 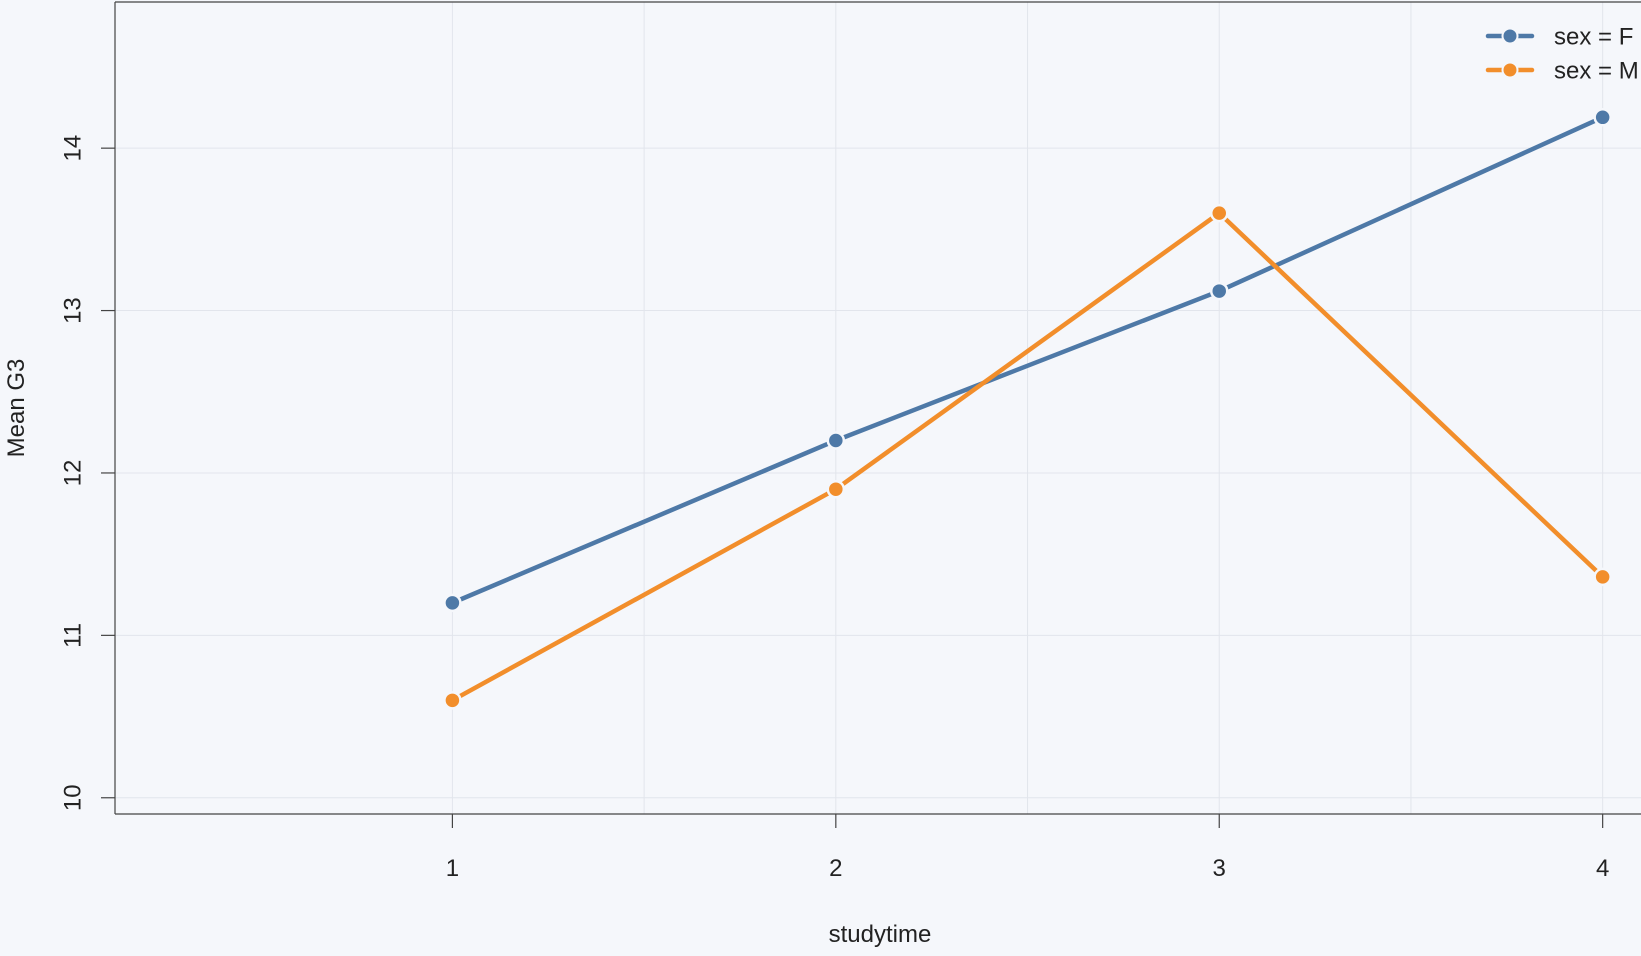 What do you see at coordinates (1562, 53) in the screenshot?
I see `legend: sex = F sex = M` at bounding box center [1562, 53].